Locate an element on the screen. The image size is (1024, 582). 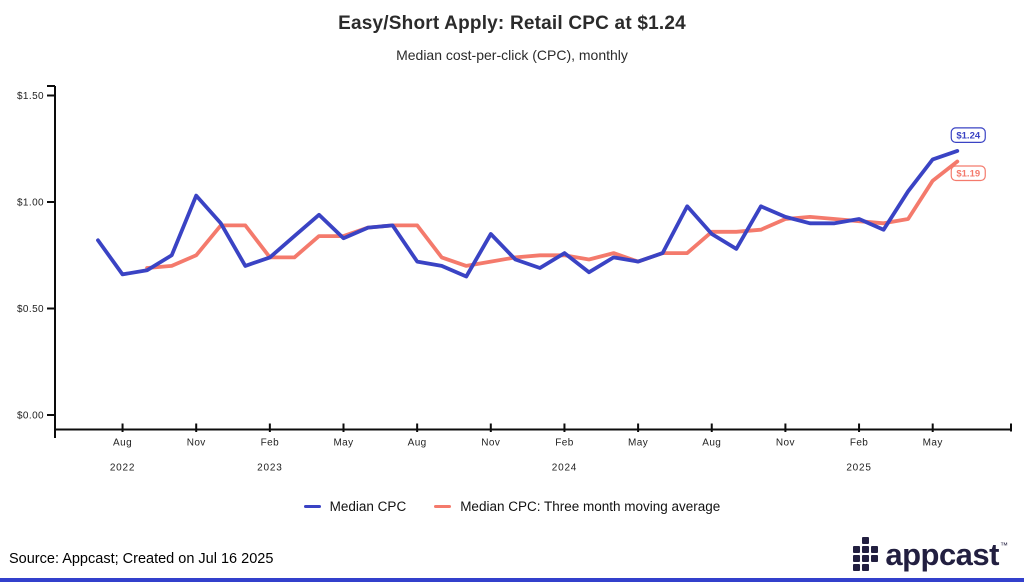
x-axis-year-label: 2024 is located at coordinates (564, 468).